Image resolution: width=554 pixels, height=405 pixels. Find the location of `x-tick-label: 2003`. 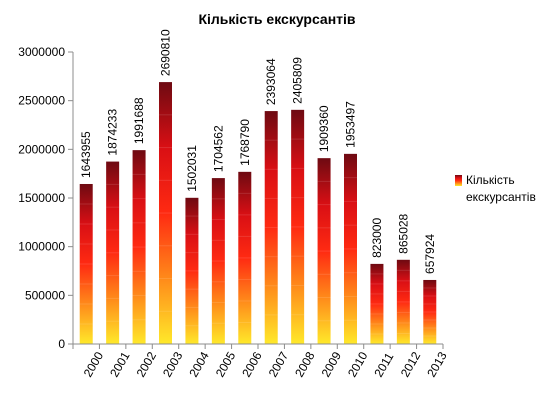

x-tick-label: 2003 is located at coordinates (173, 364).